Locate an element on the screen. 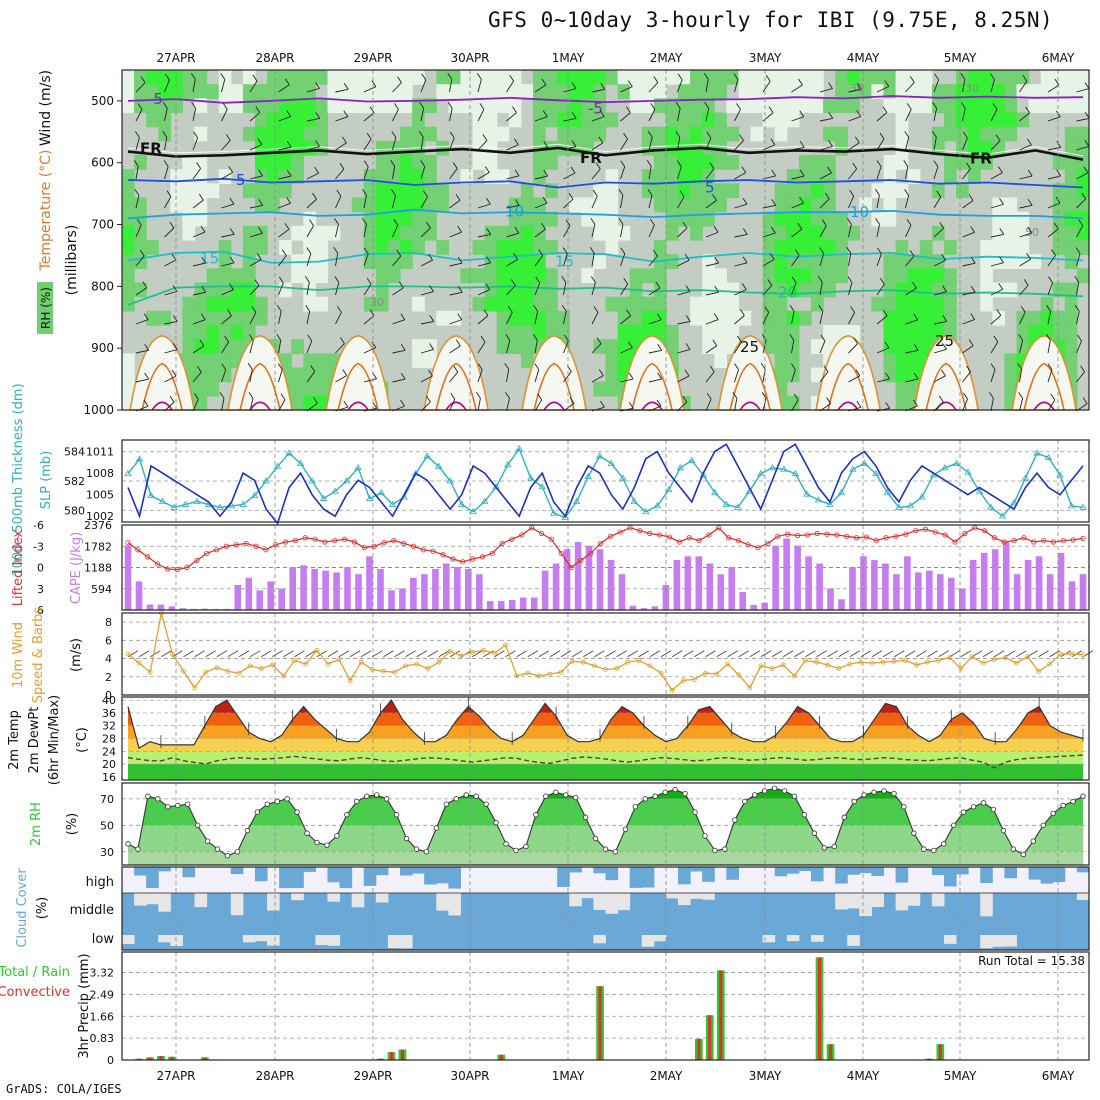 This screenshot has width=1100, height=1100. bottom-date-label: 4MAY is located at coordinates (863, 1076).